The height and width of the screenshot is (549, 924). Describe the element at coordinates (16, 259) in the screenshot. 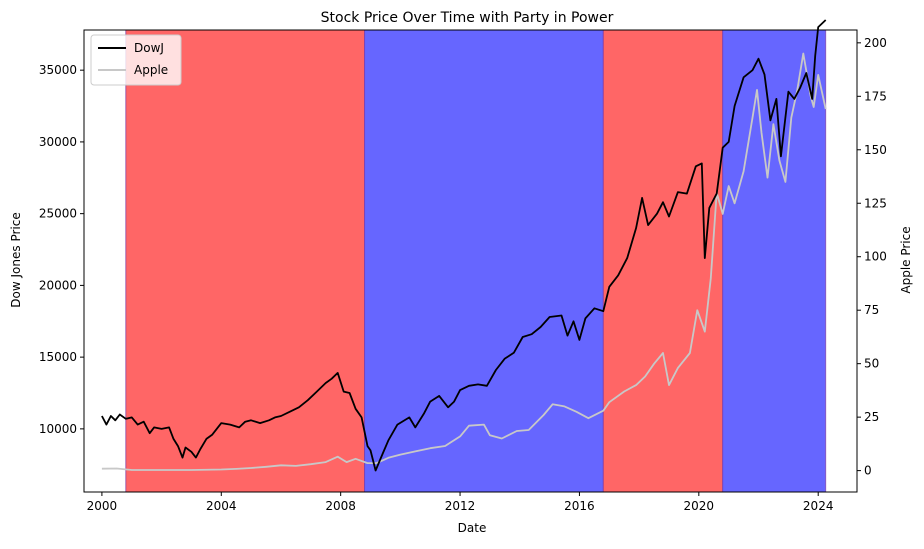

I see `y-left-axis-label: Dow Jones Price` at that location.